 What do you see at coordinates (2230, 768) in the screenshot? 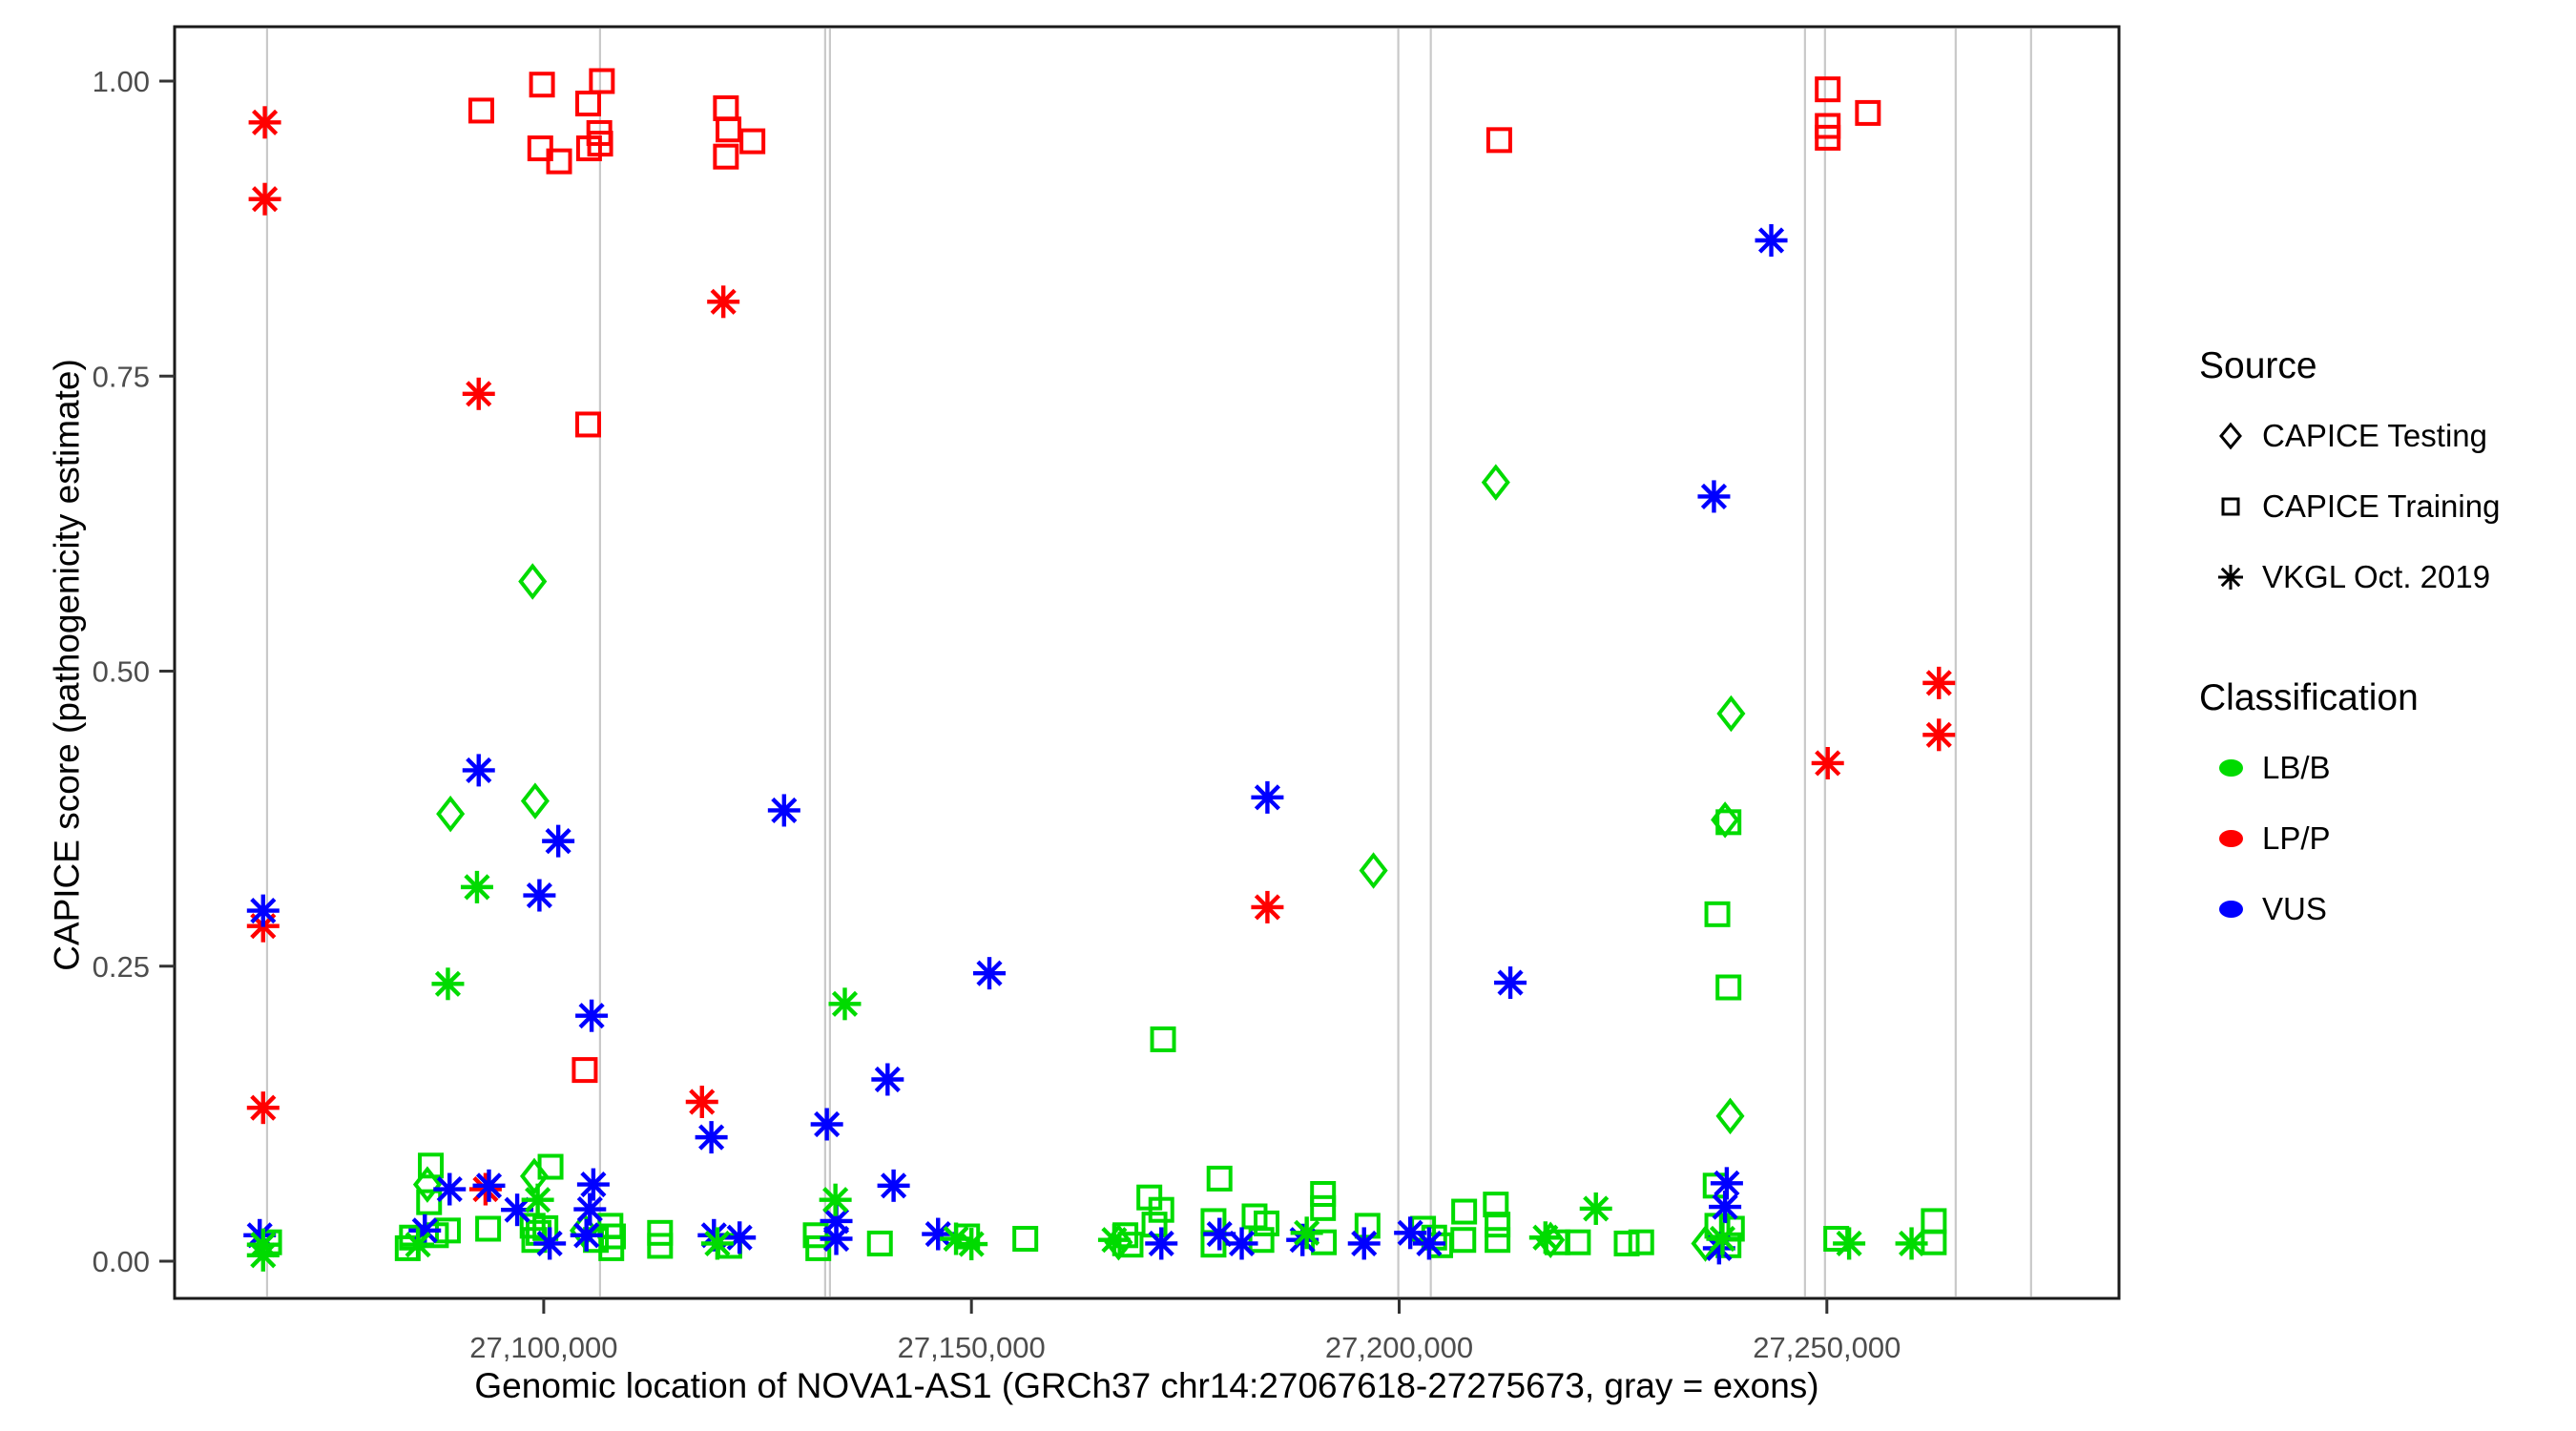
I see `green-dot-icon` at bounding box center [2230, 768].